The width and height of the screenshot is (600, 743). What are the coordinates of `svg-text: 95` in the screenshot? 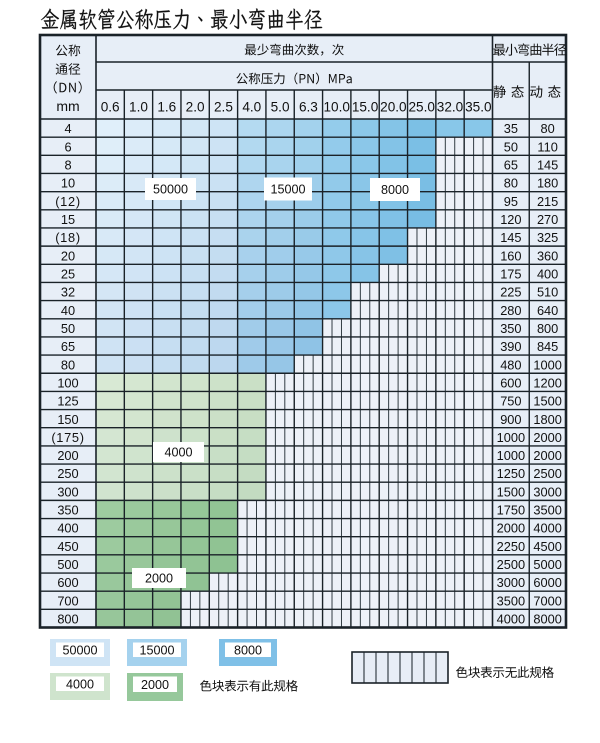 It's located at (511, 201).